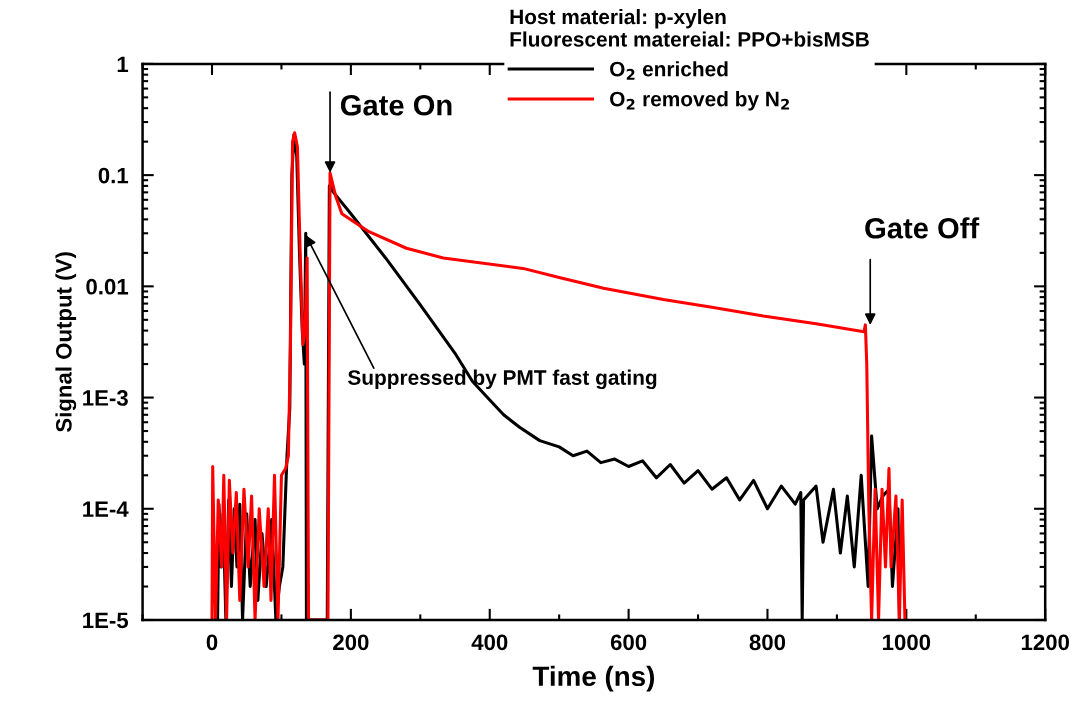 The width and height of the screenshot is (1072, 718). What do you see at coordinates (922, 228) in the screenshot?
I see `annotation: Gate Off` at bounding box center [922, 228].